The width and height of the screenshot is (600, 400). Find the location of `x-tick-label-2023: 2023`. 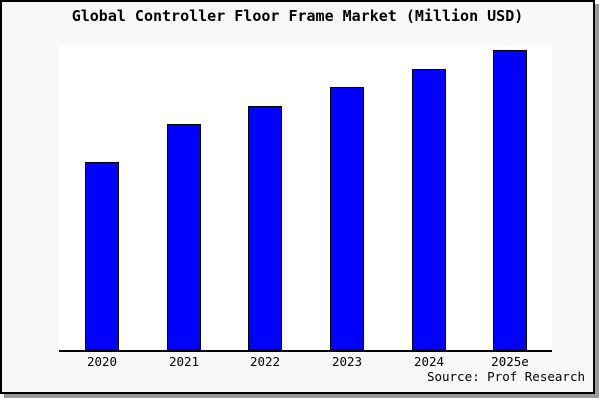

x-tick-label-2023: 2023 is located at coordinates (347, 361).